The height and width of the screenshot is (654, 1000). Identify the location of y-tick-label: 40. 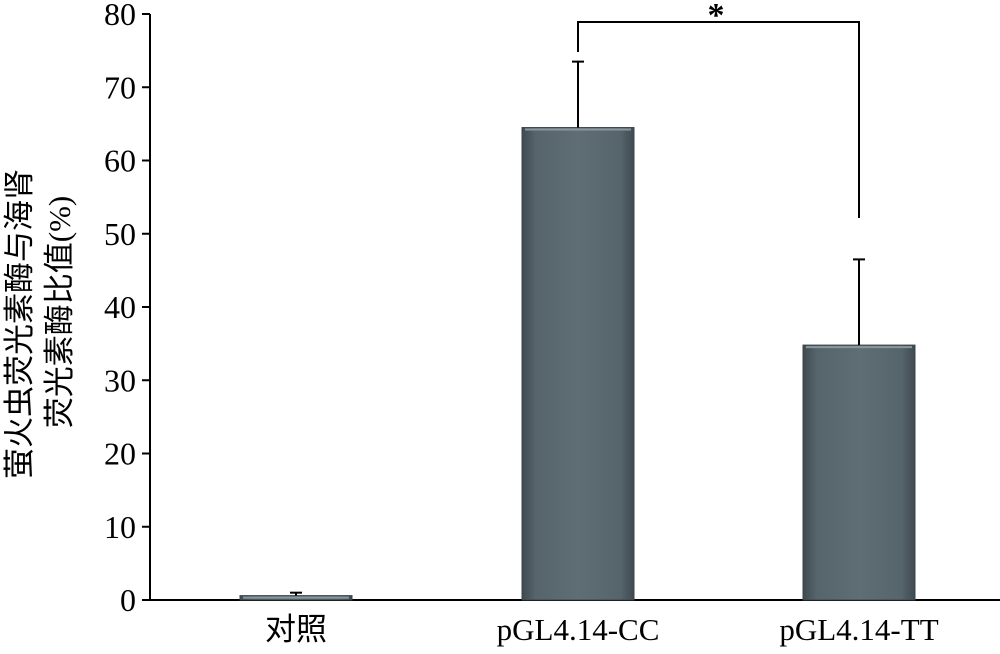
(120, 307).